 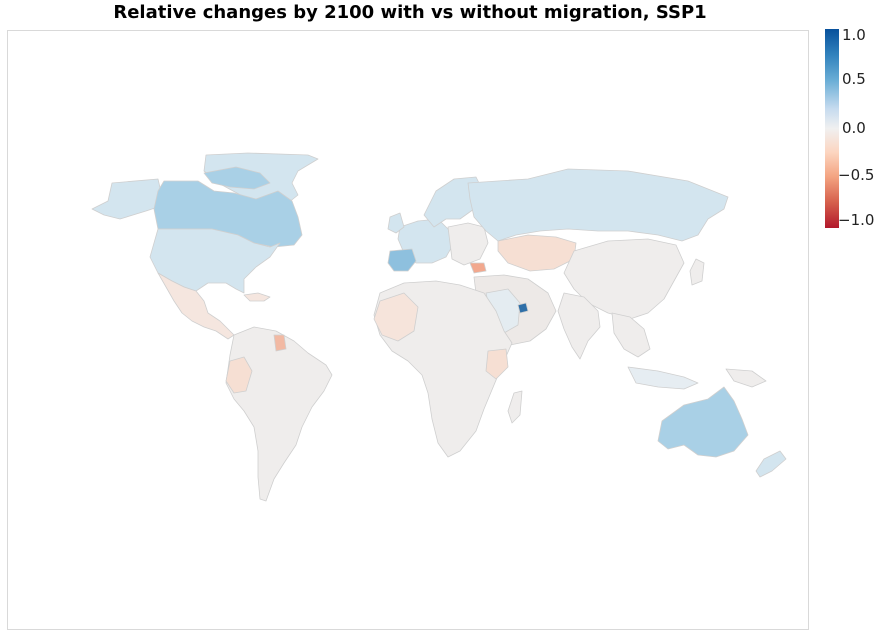 What do you see at coordinates (515, 407) in the screenshot?
I see `region-madagascar` at bounding box center [515, 407].